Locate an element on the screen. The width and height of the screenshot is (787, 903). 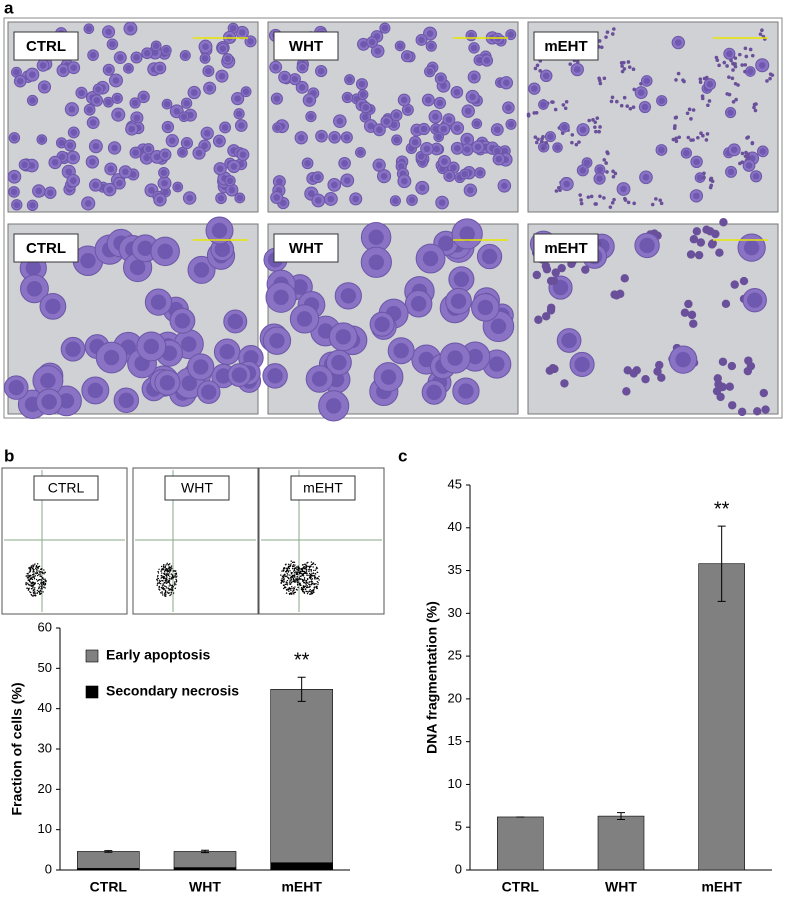
micrograph-label: mEHT is located at coordinates (565, 248).